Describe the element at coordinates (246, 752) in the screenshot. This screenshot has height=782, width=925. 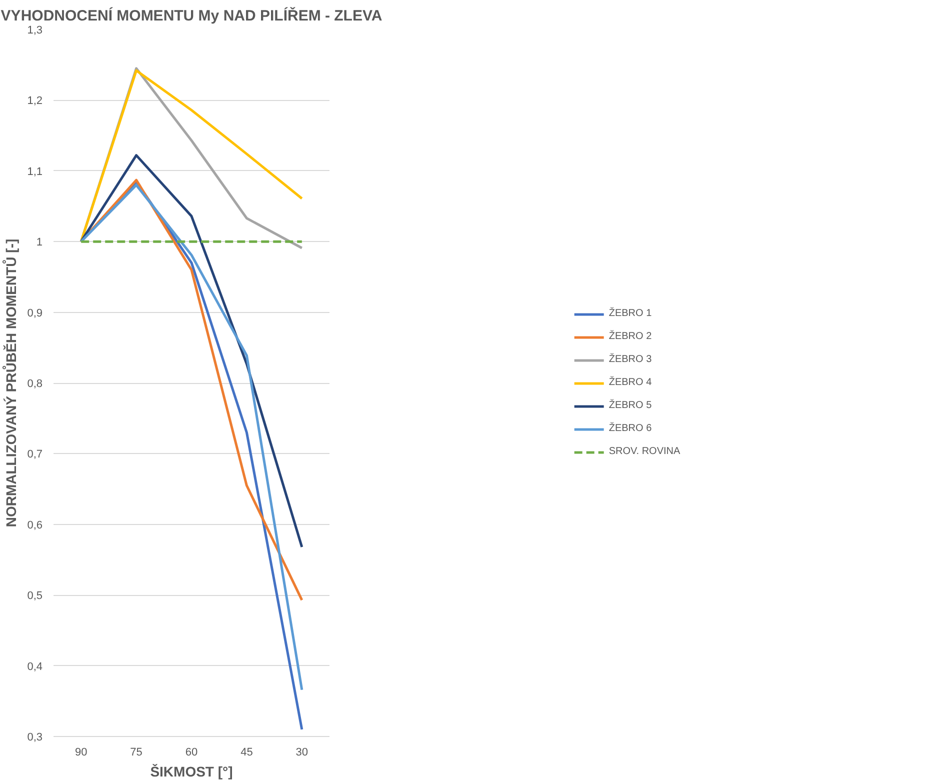
I see `x-tick-label: 45` at that location.